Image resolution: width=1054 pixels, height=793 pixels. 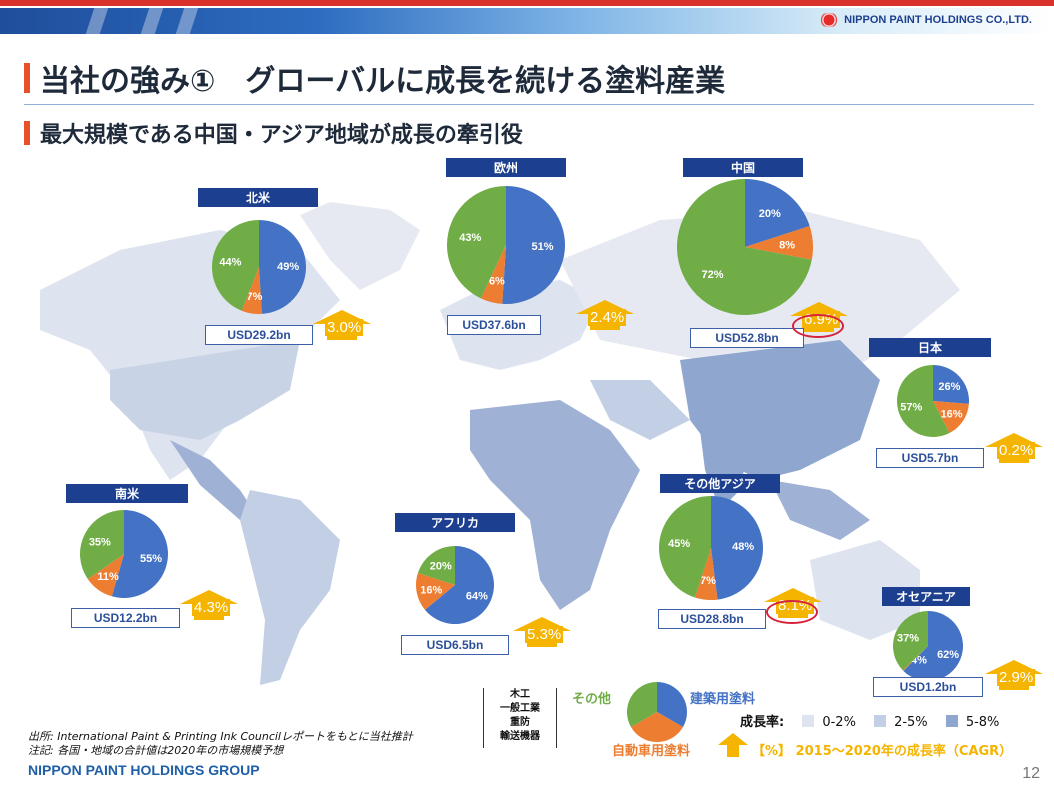 I want to click on market-size: USD5.7bn, so click(x=930, y=458).